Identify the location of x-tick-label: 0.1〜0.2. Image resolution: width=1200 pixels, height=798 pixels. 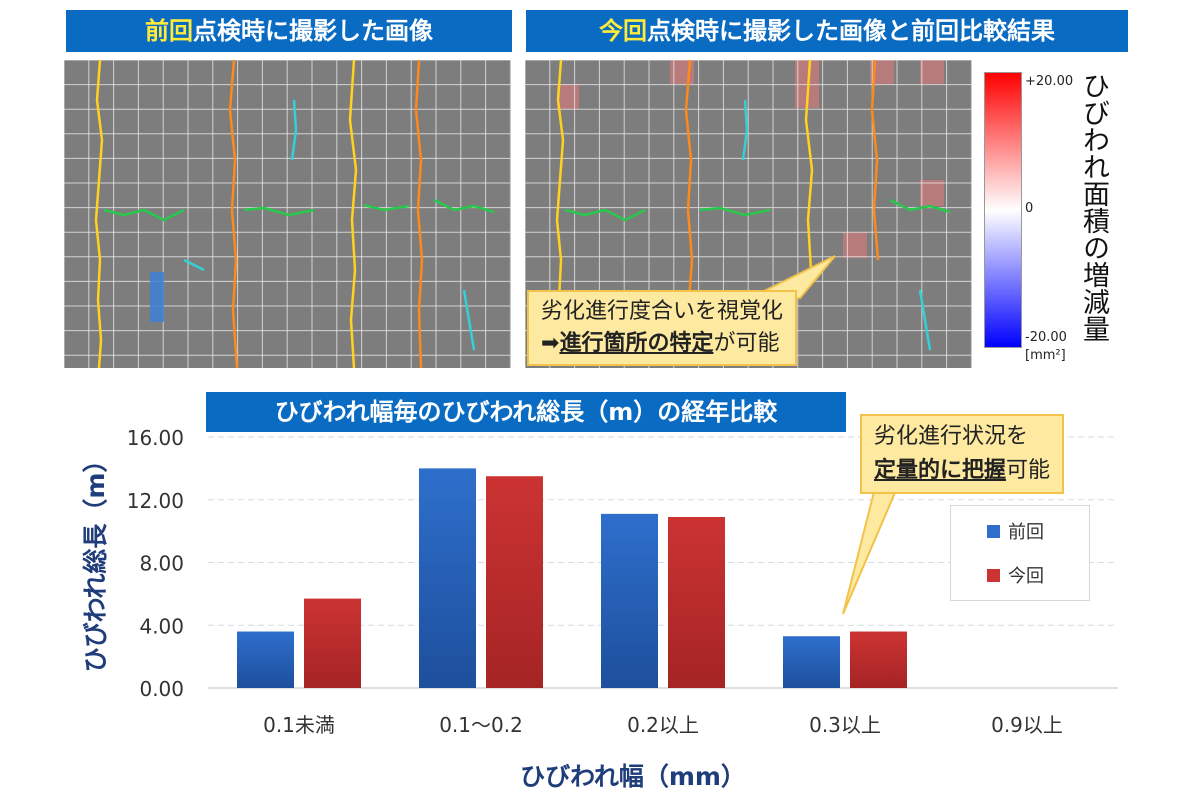
(481, 725).